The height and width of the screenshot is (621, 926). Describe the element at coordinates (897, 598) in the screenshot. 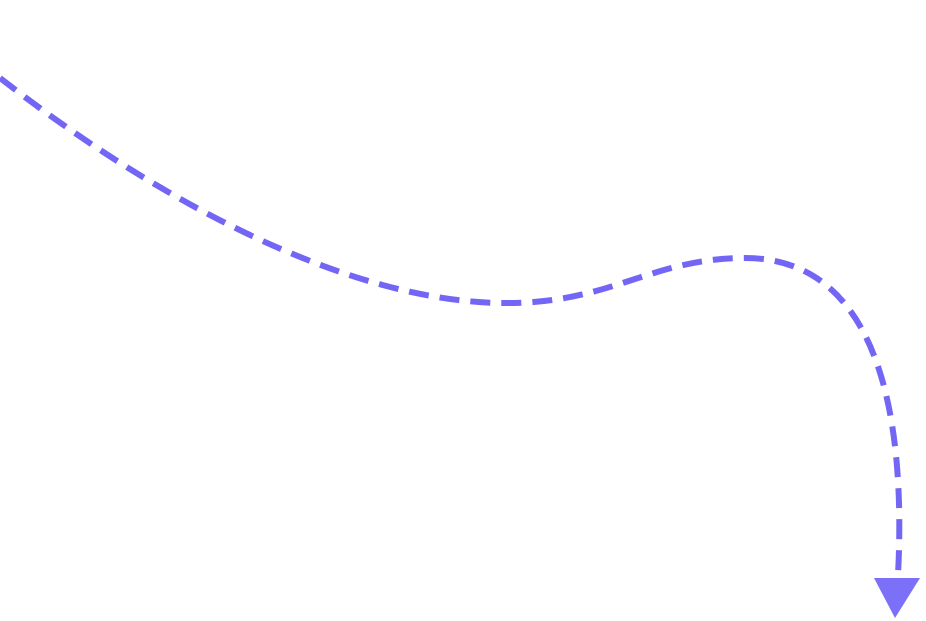

I see `arrowhead-icon` at that location.